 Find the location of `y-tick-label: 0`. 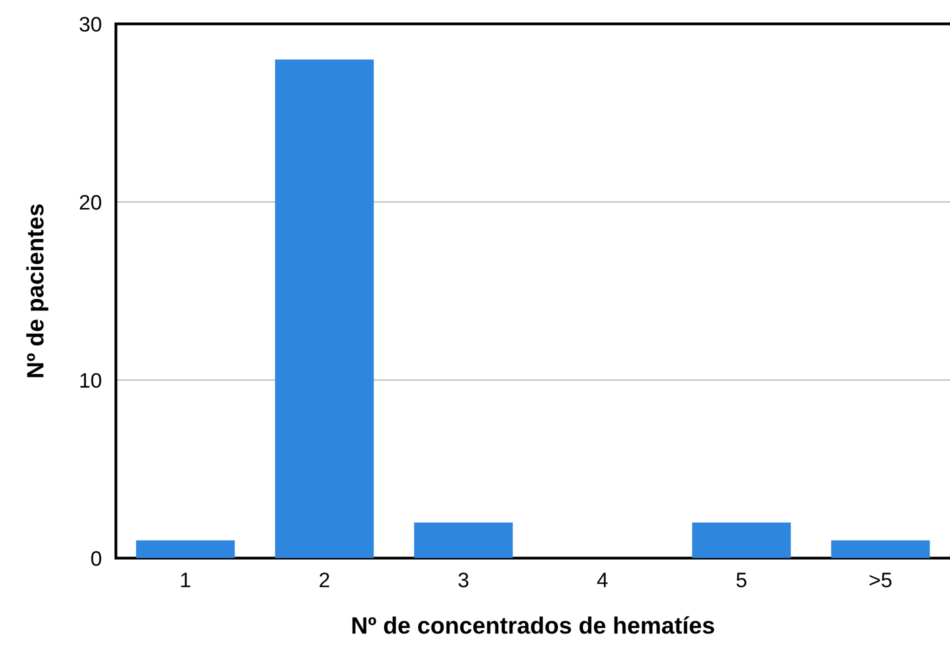

y-tick-label: 0 is located at coordinates (96, 558).